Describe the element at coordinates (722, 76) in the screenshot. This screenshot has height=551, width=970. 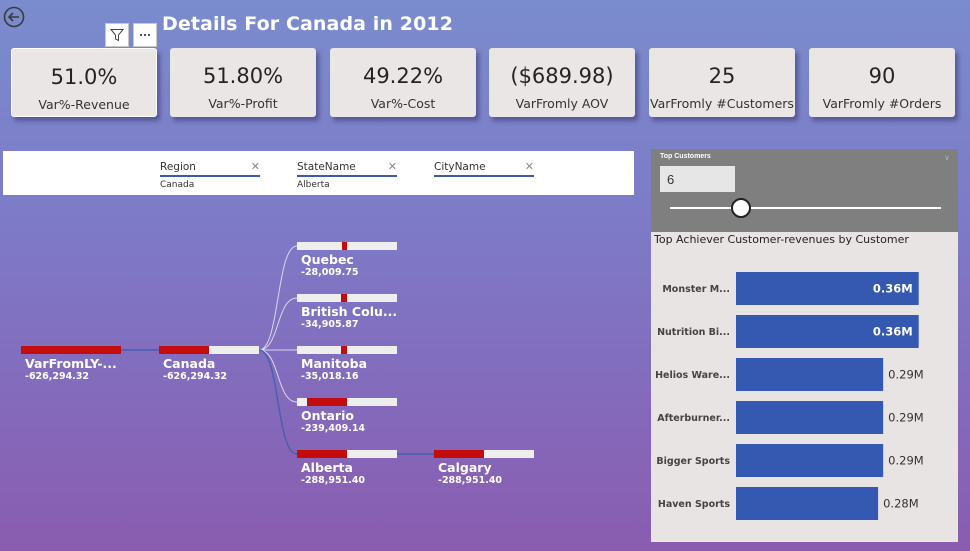
I see `kpi-value: 25` at that location.